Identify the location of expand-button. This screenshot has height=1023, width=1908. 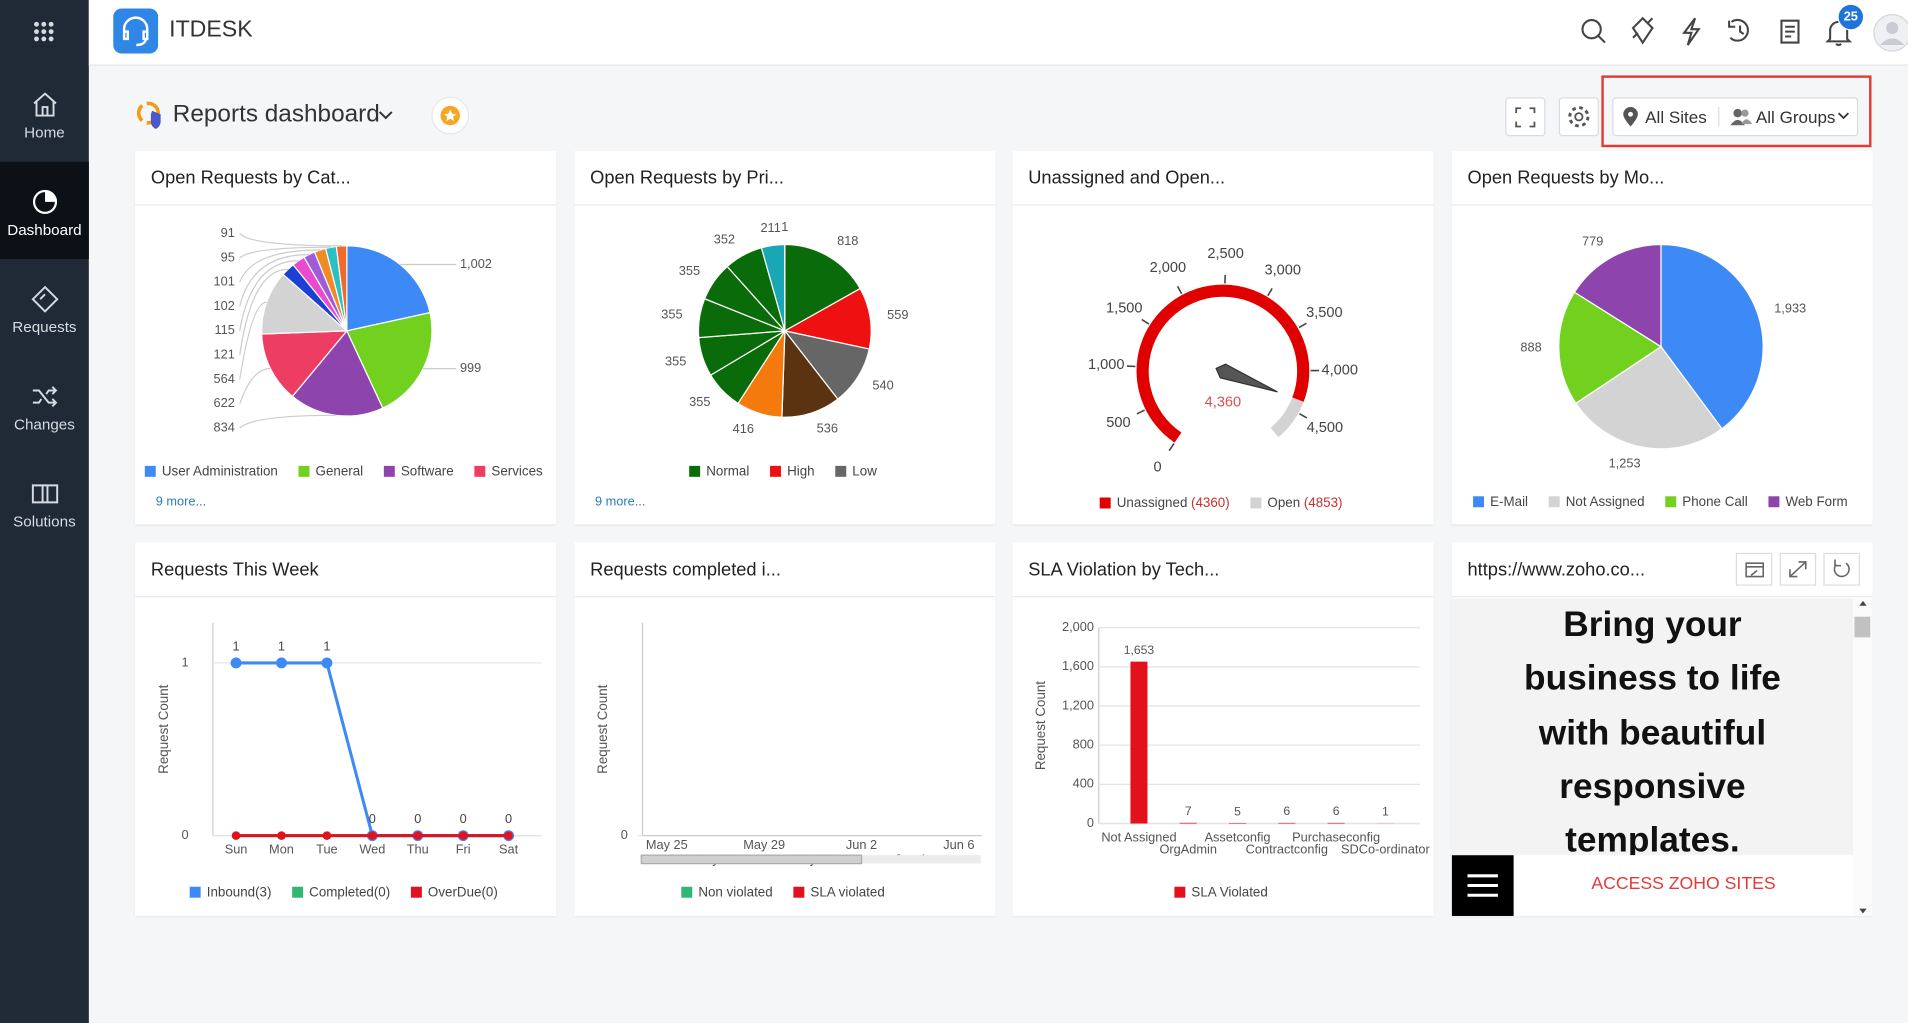
(1798, 569).